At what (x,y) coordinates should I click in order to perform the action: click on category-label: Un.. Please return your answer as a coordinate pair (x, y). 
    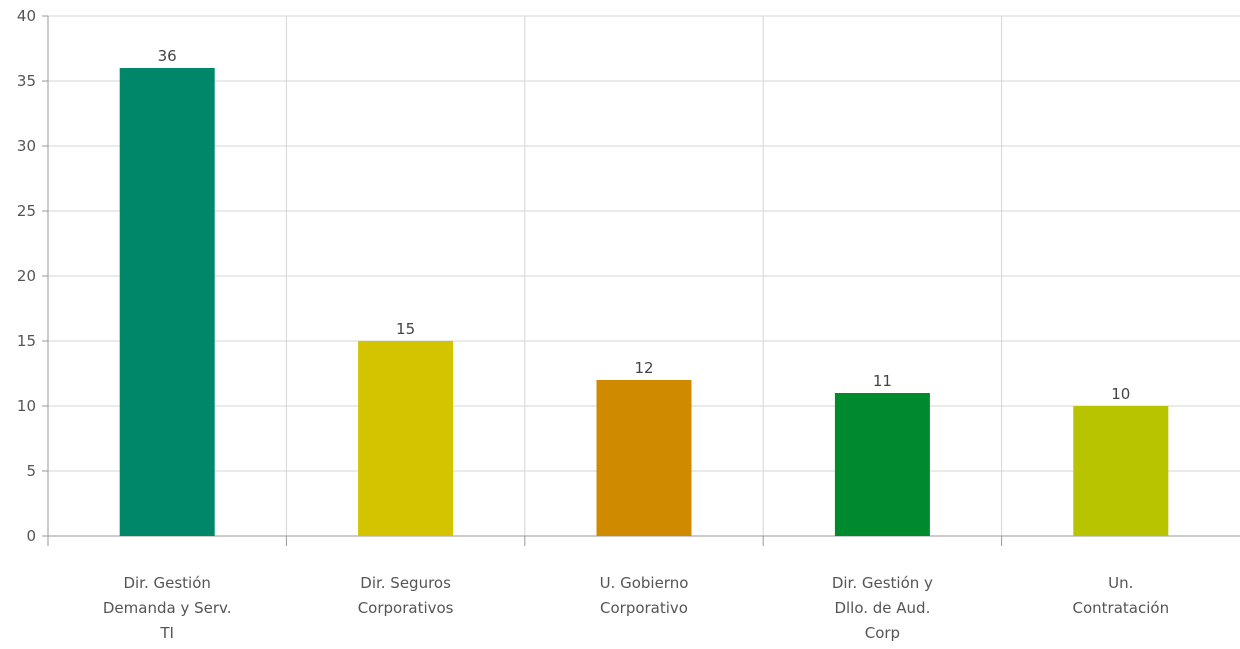
    Looking at the image, I should click on (1120, 583).